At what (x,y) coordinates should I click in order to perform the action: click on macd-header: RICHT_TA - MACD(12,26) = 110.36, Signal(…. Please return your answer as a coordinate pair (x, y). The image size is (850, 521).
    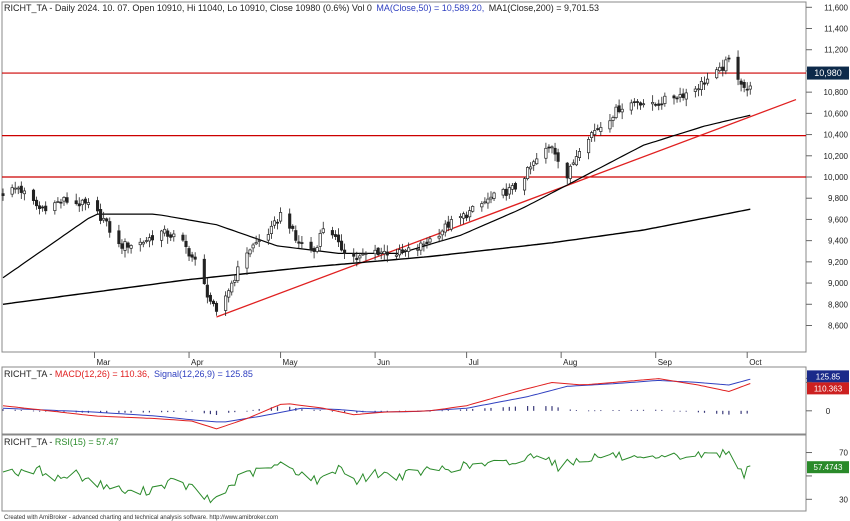
    Looking at the image, I should click on (128, 374).